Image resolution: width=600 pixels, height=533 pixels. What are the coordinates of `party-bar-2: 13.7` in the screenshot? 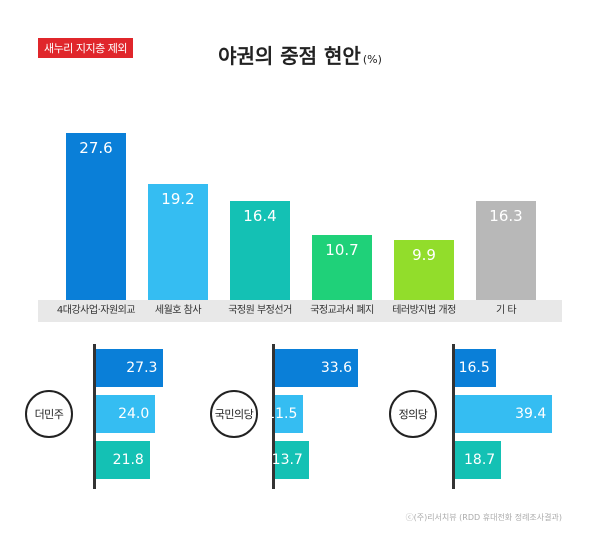 It's located at (290, 460).